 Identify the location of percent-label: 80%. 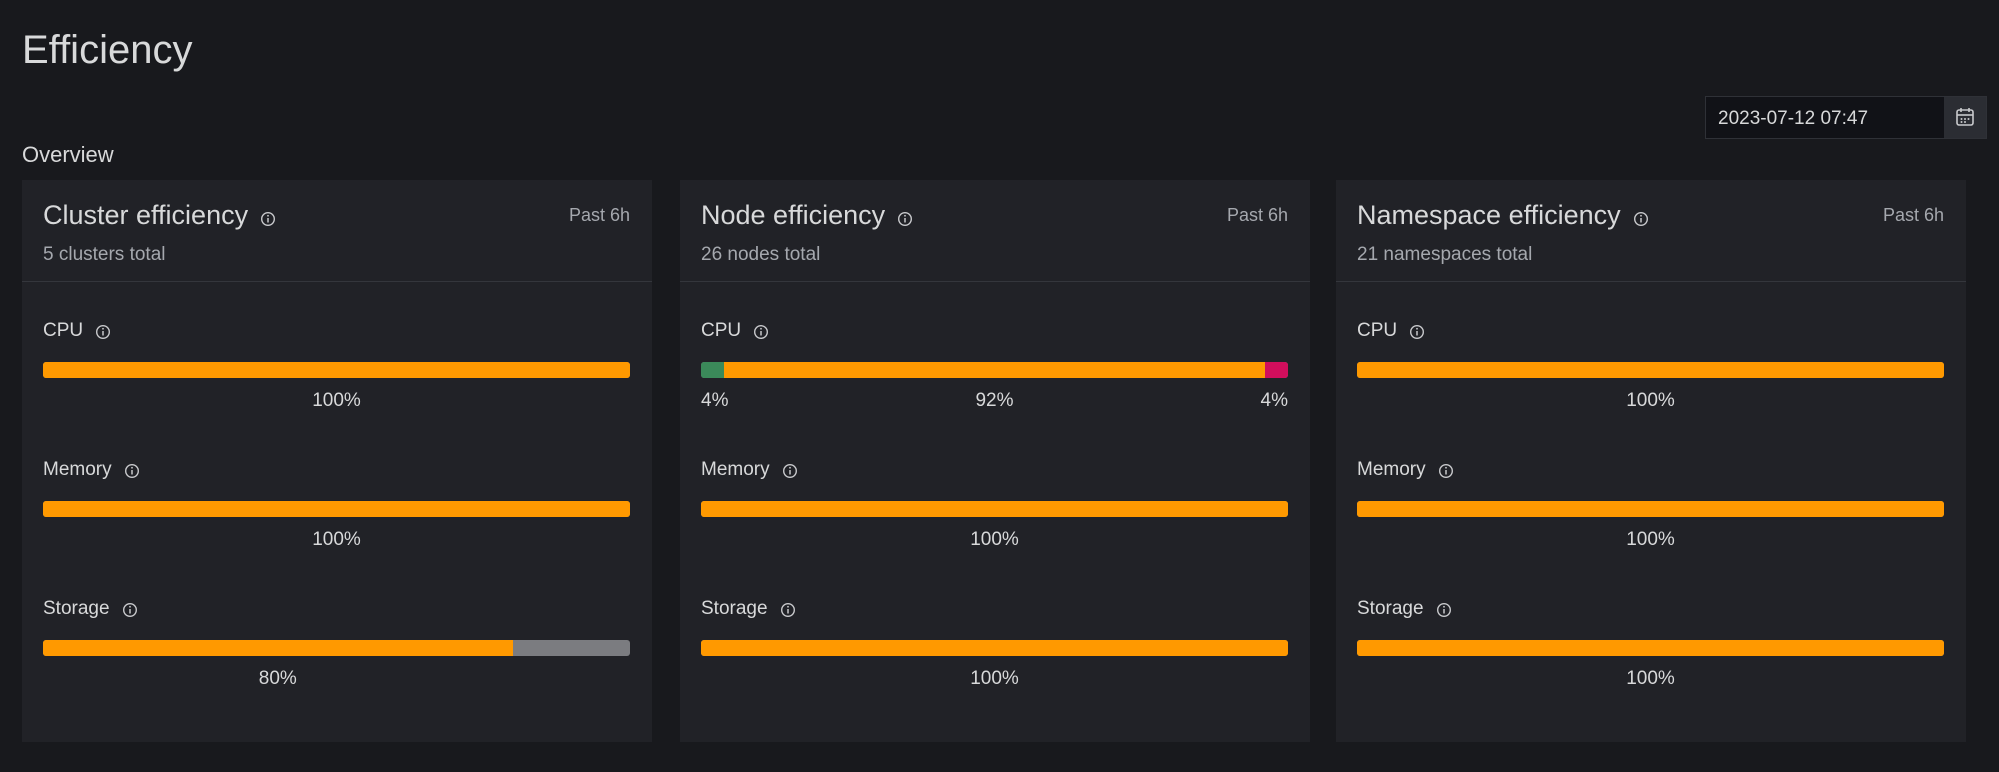
(277, 678).